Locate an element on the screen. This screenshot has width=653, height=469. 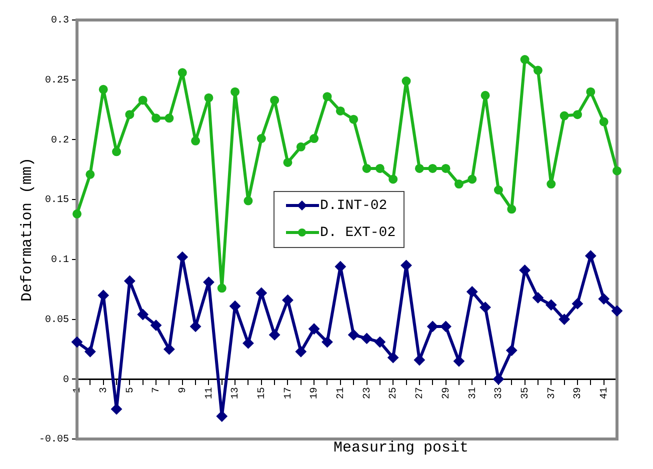
x-tick-label: 3 is located at coordinates (104, 390).